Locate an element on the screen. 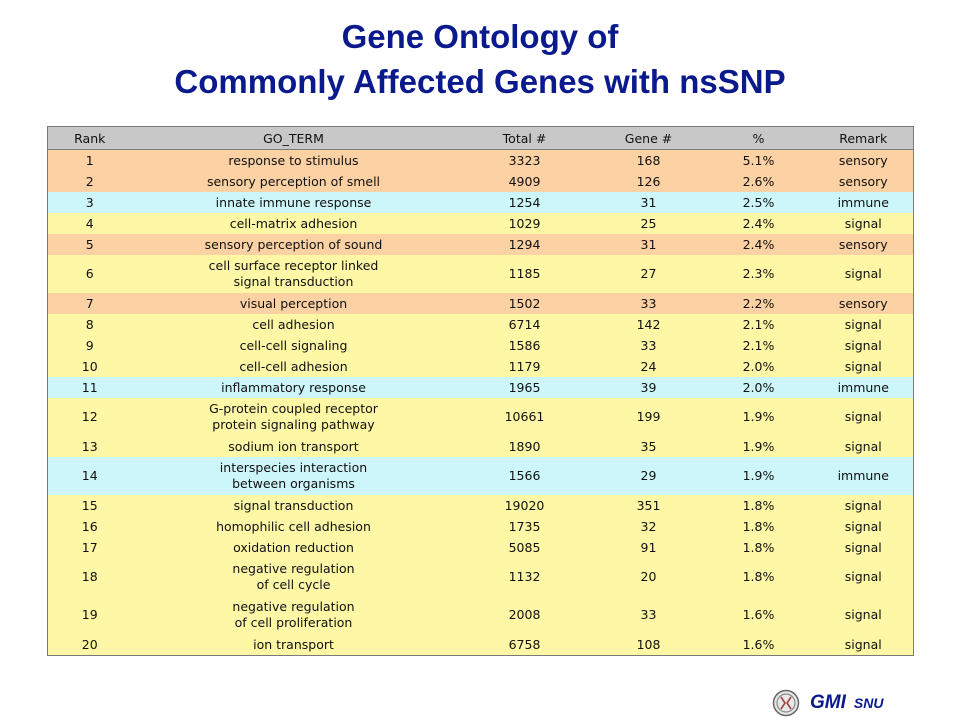 Image resolution: width=960 pixels, height=720 pixels. go-term-line: inflammatory response is located at coordinates (293, 387).